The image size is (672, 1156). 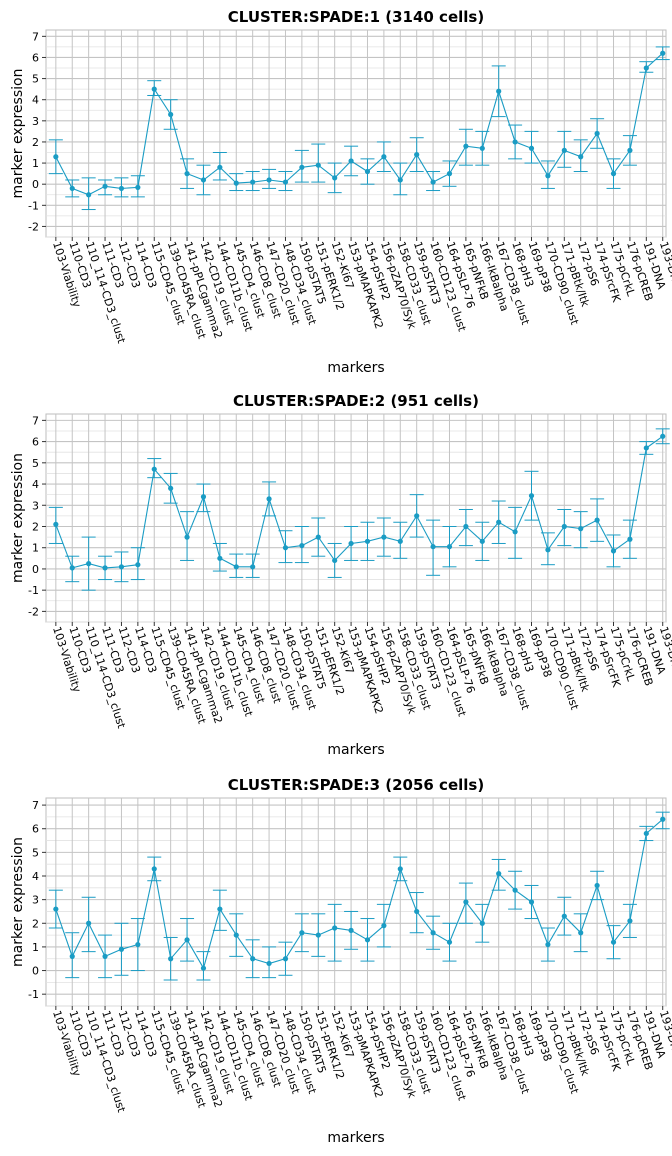 What do you see at coordinates (35, 852) in the screenshot?
I see `y-tick-label: 5` at bounding box center [35, 852].